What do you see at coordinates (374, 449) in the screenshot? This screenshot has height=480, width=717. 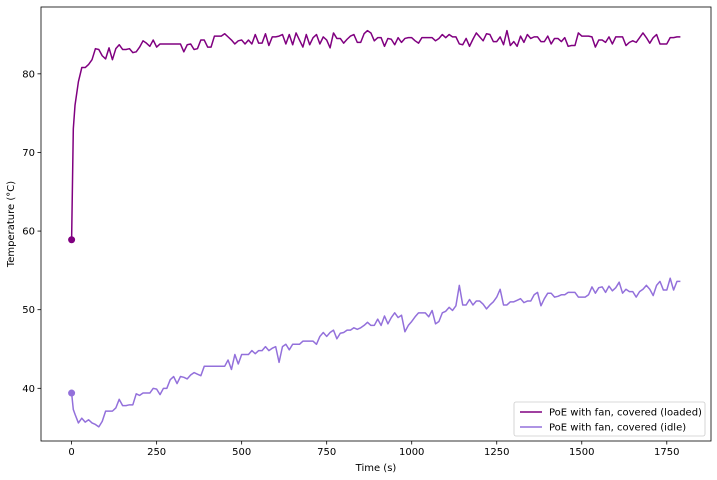 I see `x-axis: 0 250 500 750 1000 1250 1500 1750` at bounding box center [374, 449].